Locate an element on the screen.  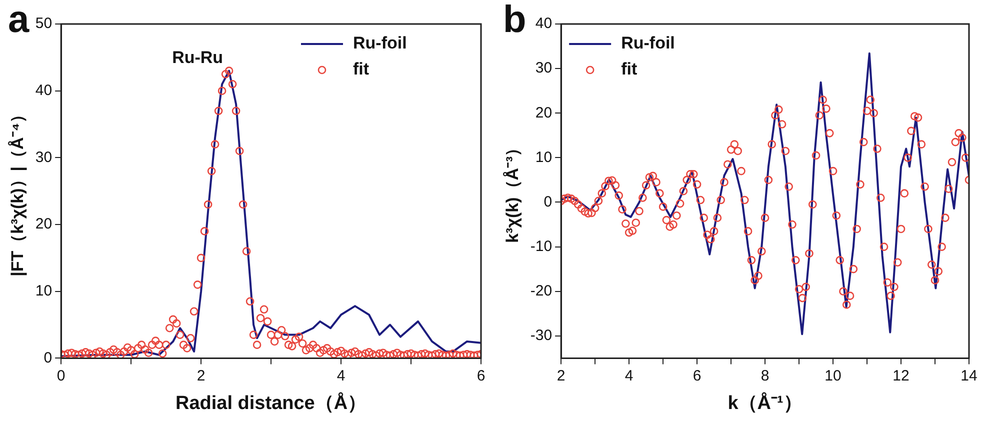
x-tick-label: 0 is located at coordinates (61, 375).